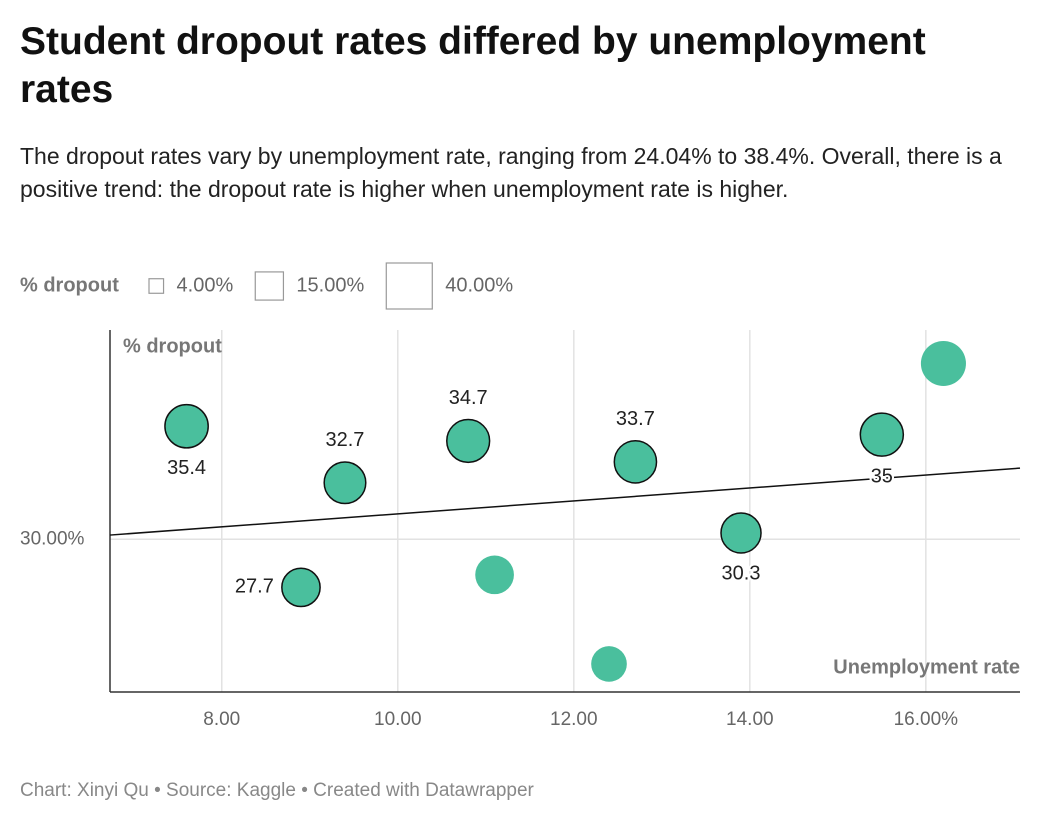  What do you see at coordinates (254, 587) in the screenshot?
I see `data-label: 27.7` at bounding box center [254, 587].